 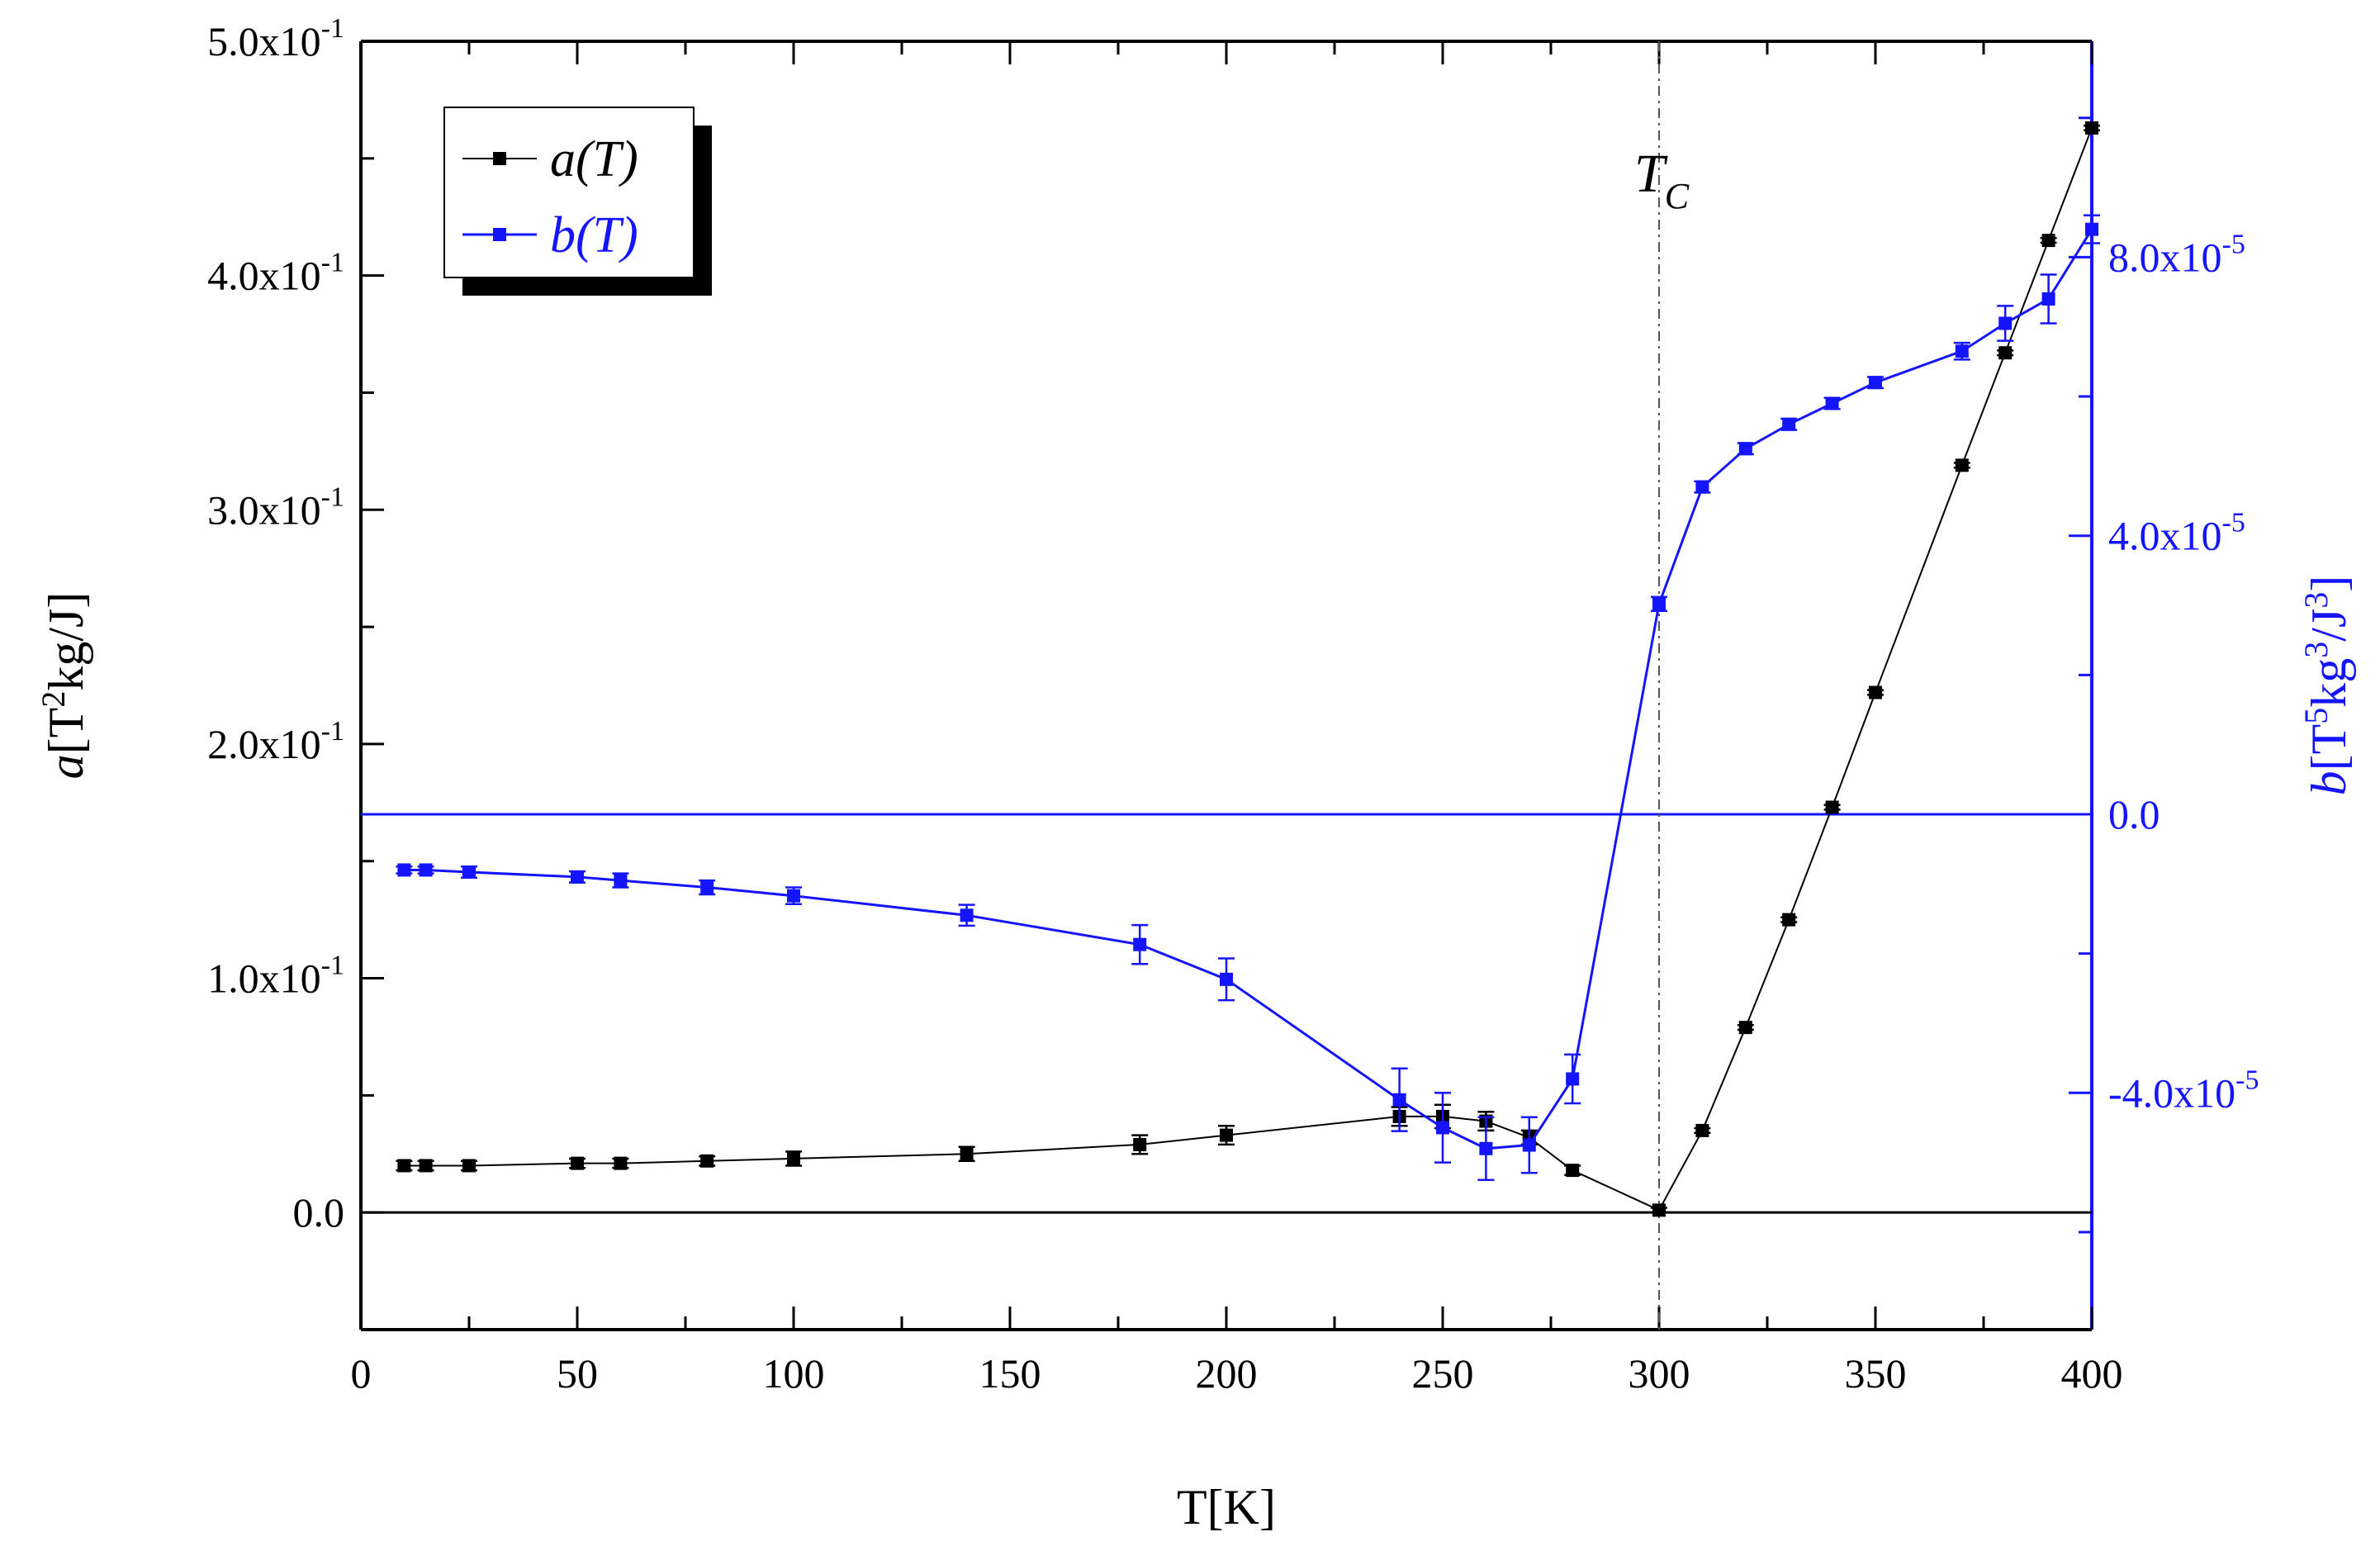 What do you see at coordinates (569, 192) in the screenshot?
I see `legend-box` at bounding box center [569, 192].